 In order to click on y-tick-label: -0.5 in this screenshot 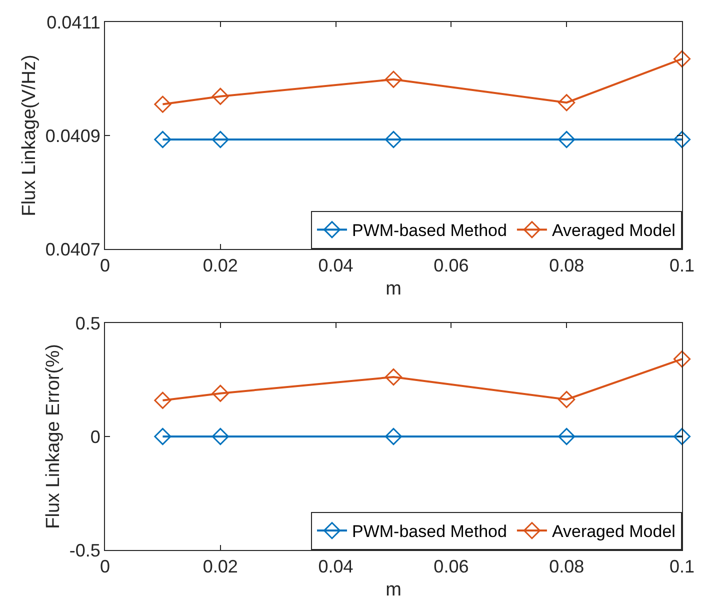, I will do `click(84, 550)`.